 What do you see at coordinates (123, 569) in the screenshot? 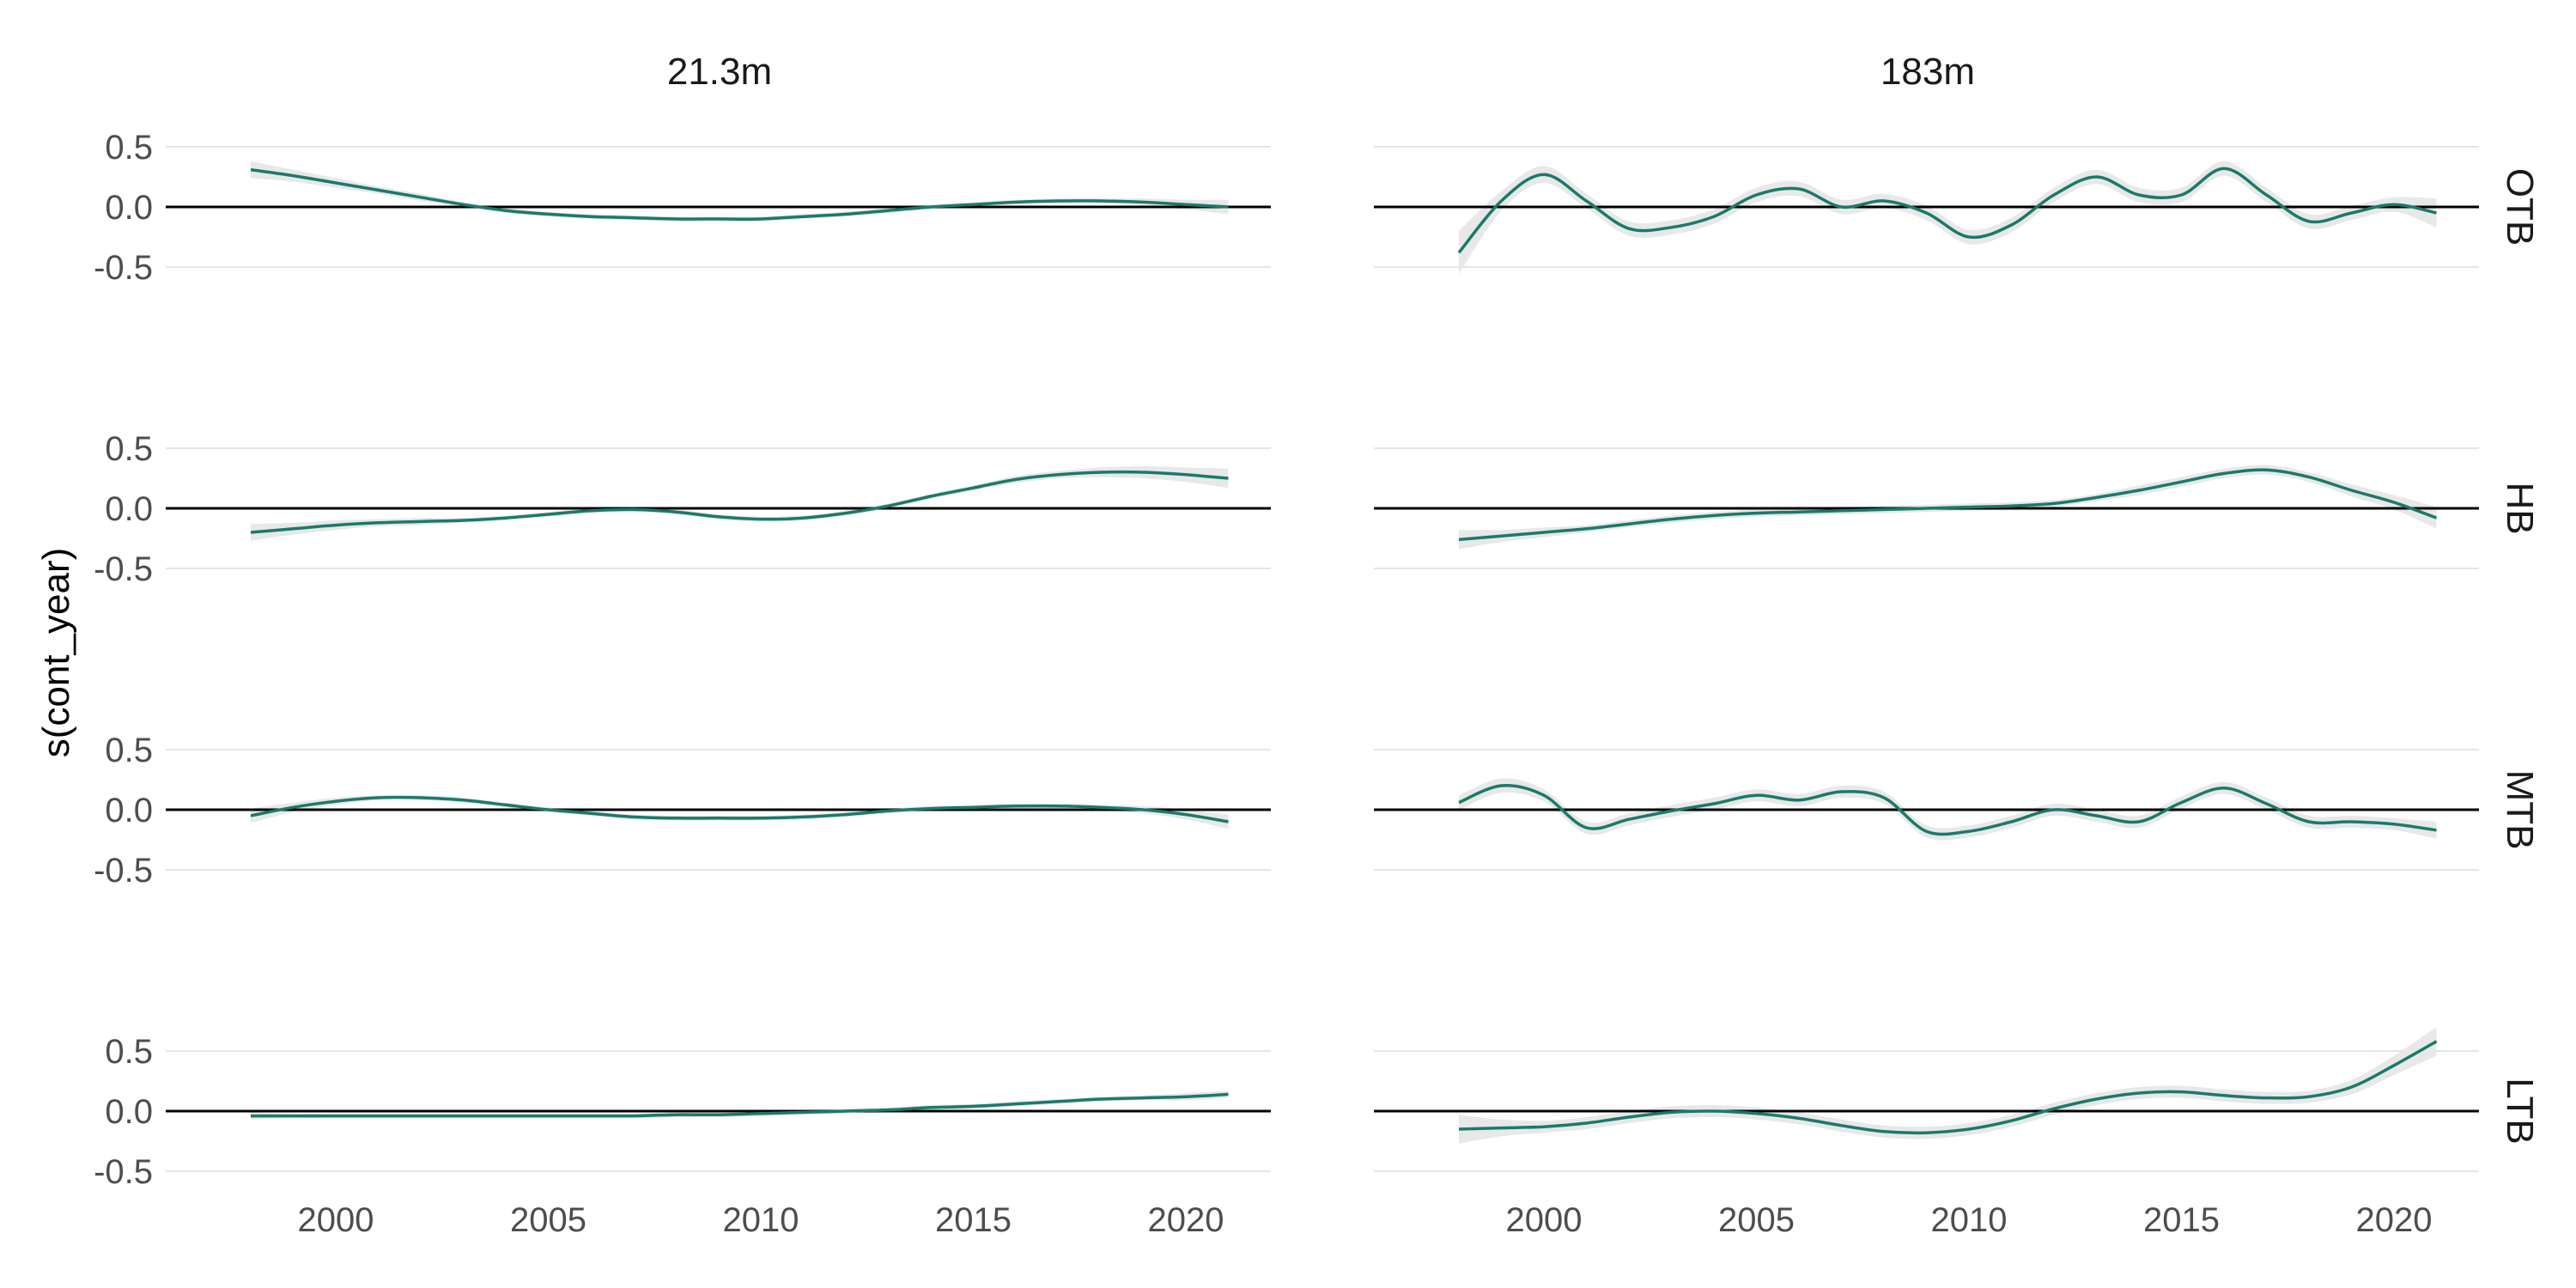
I see `y-tick-label-hb-2: -0.5` at bounding box center [123, 569].